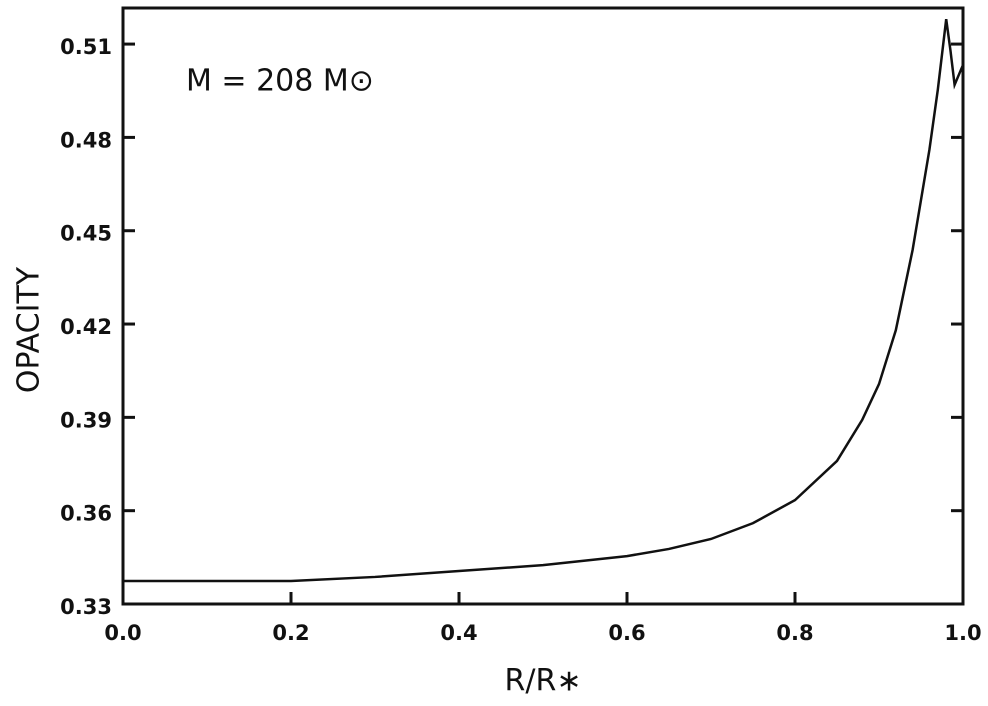 The image size is (988, 706). What do you see at coordinates (86, 420) in the screenshot?
I see `y-tick-label: 0.39` at bounding box center [86, 420].